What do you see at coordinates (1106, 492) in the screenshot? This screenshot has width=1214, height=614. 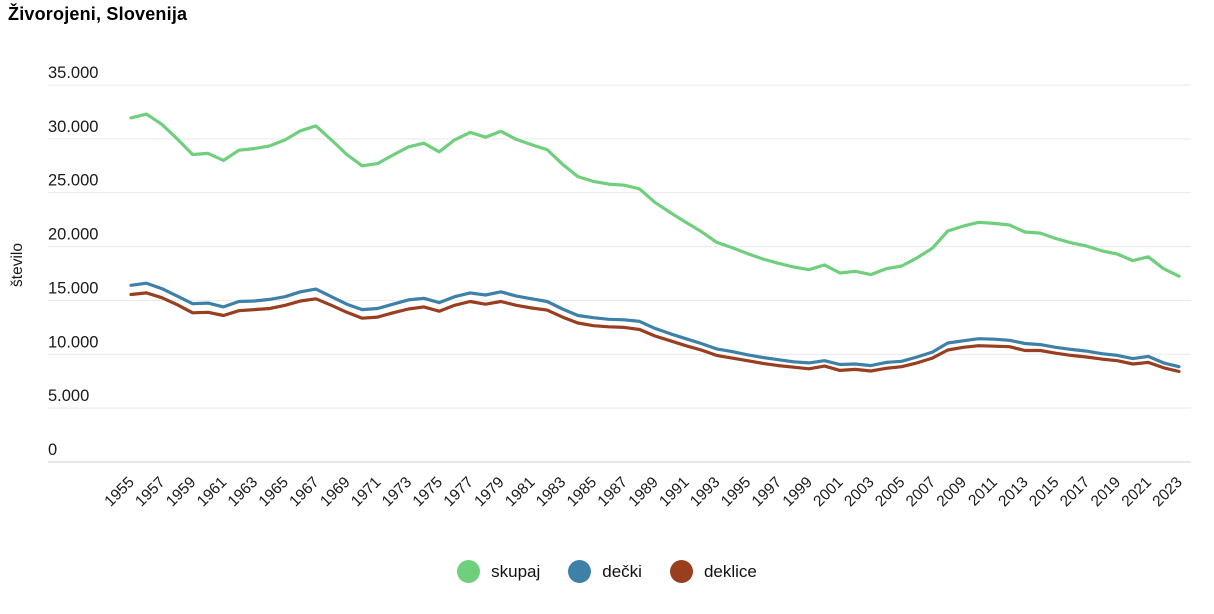 I see `x-tick-label: 2019` at bounding box center [1106, 492].